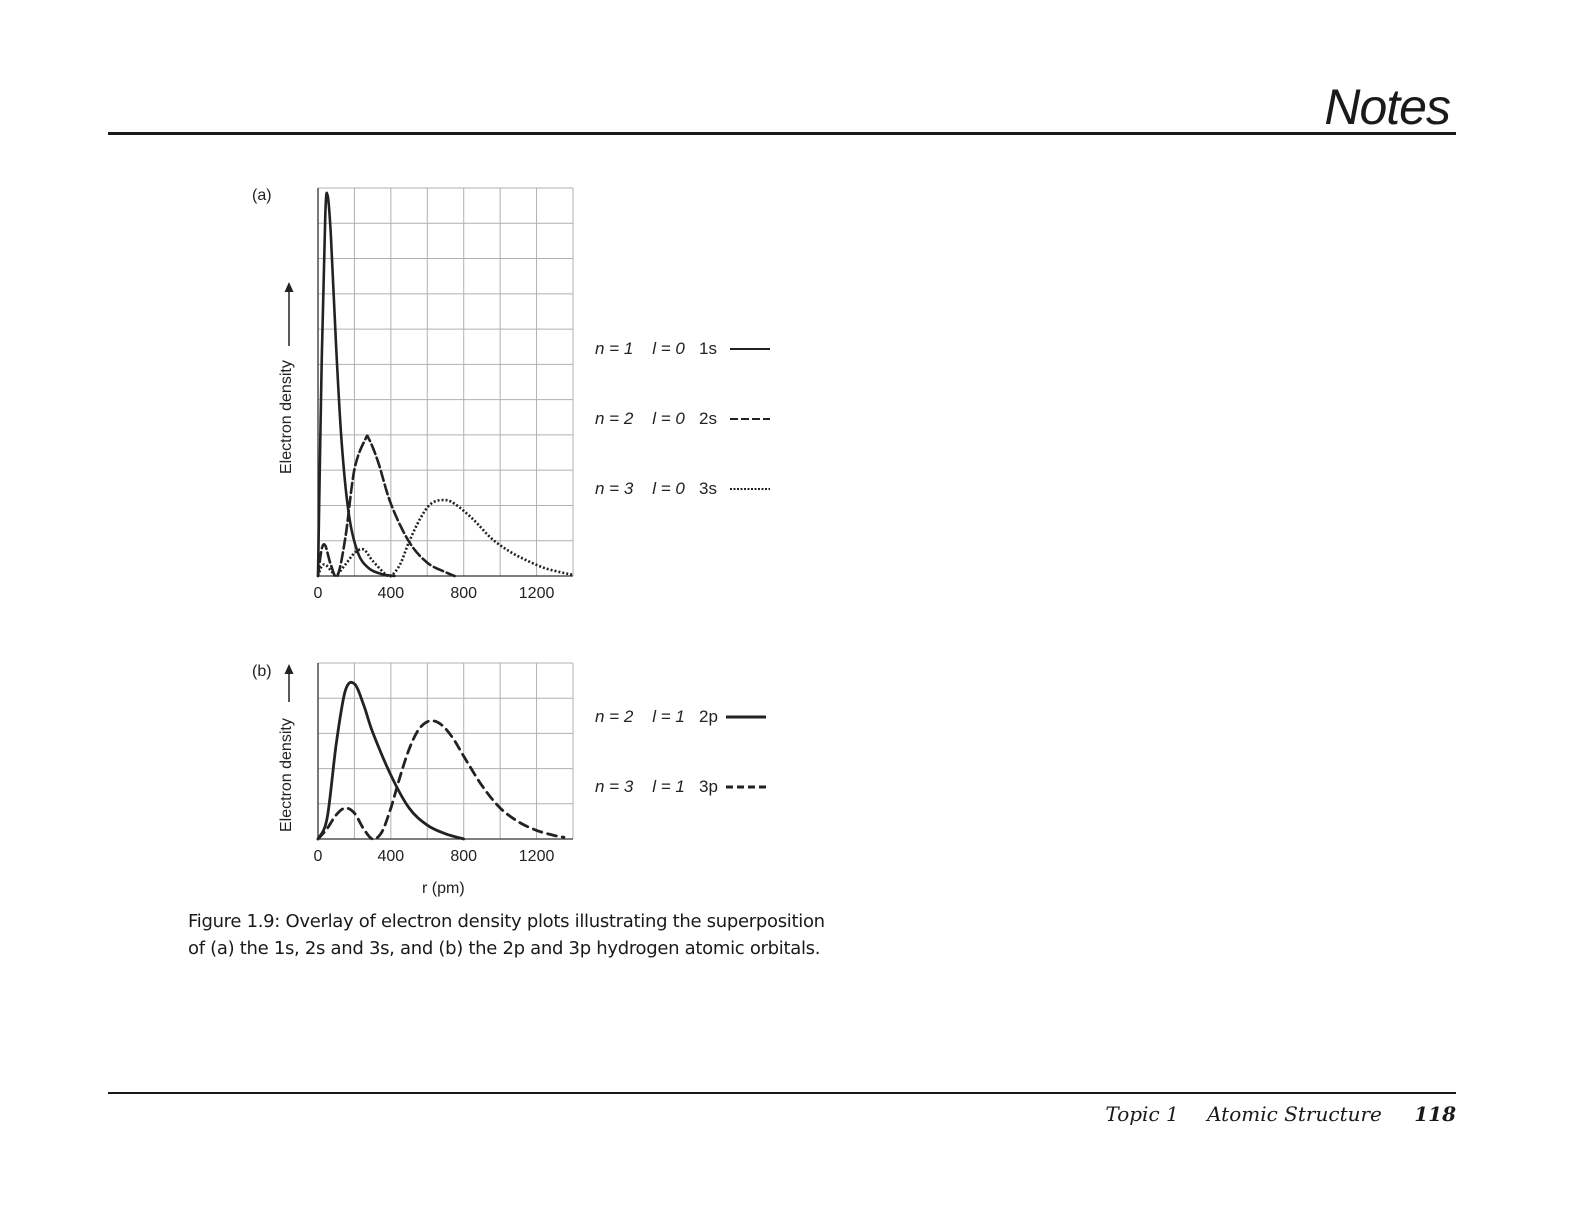 This screenshot has width=1584, height=1223. Describe the element at coordinates (262, 671) in the screenshot. I see `panel-b-label: (b)` at that location.